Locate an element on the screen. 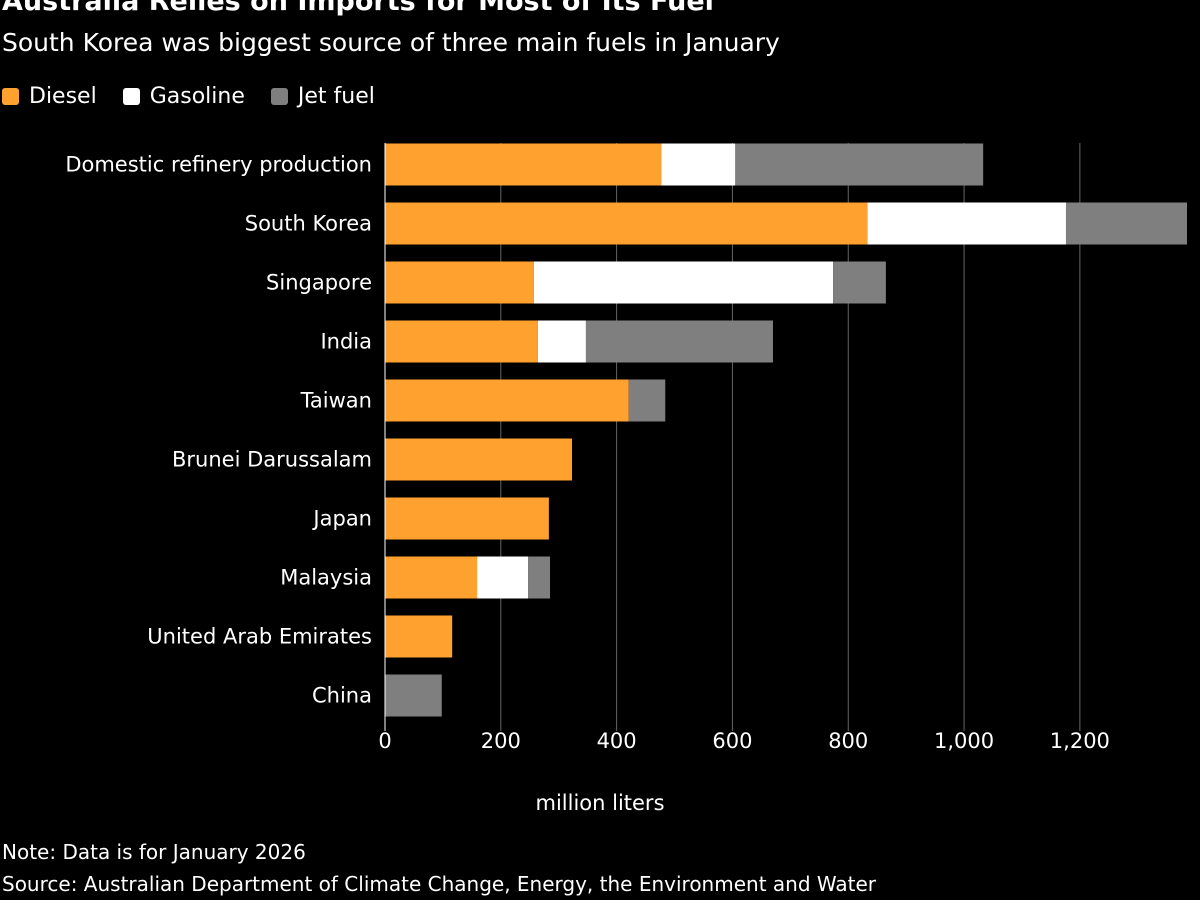 This screenshot has width=1200, height=900. legend-item-diesel: Diesel is located at coordinates (49, 96).